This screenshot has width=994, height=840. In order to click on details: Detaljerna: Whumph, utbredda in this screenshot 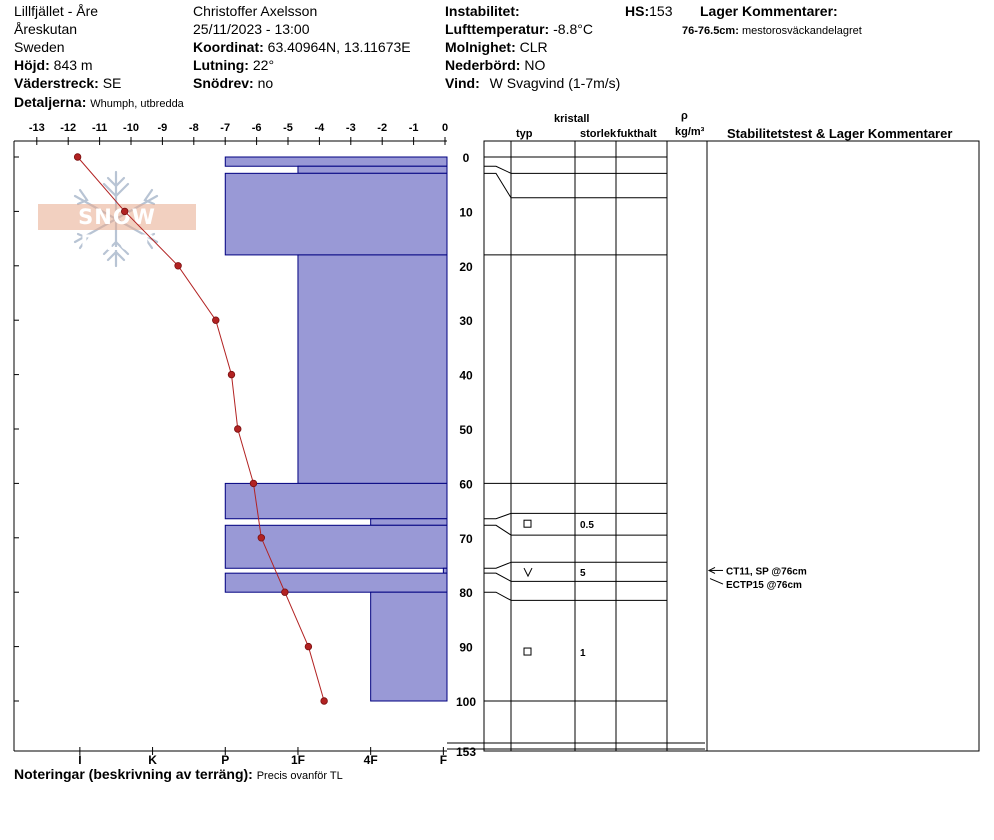, I will do `click(99, 103)`.